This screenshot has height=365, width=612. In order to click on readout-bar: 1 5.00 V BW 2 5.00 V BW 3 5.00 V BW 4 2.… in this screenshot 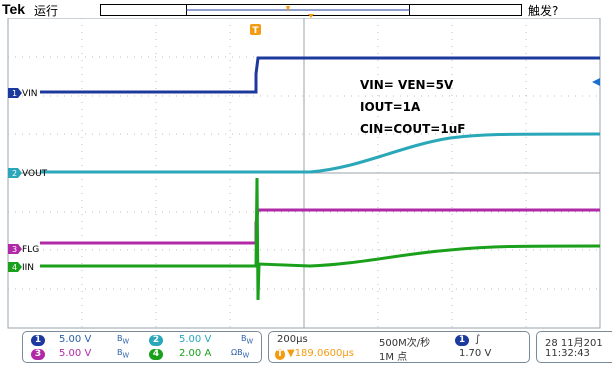, I will do `click(306, 347)`.